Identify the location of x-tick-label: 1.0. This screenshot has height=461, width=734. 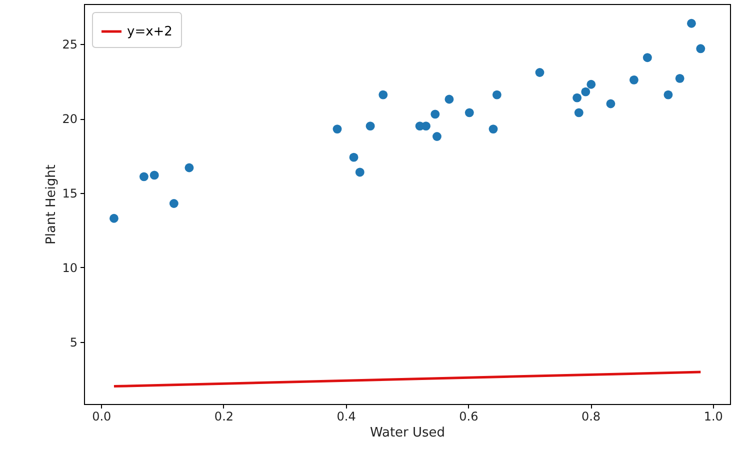
(713, 417).